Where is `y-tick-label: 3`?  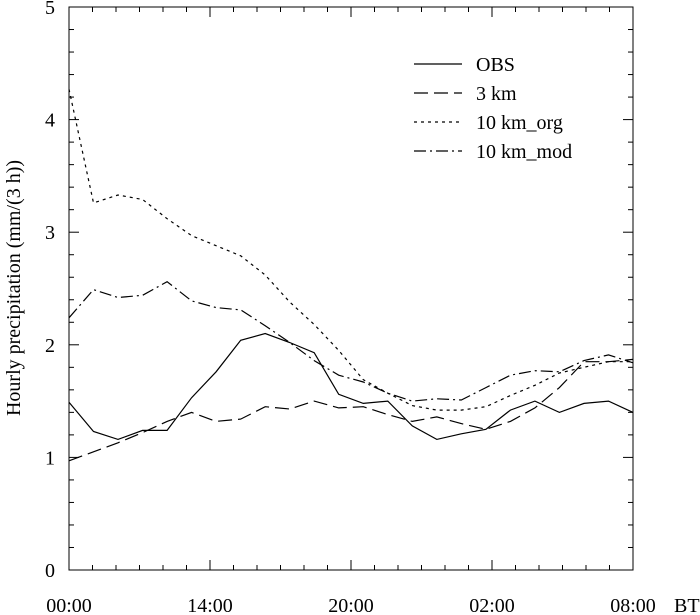
y-tick-label: 3 is located at coordinates (50, 233).